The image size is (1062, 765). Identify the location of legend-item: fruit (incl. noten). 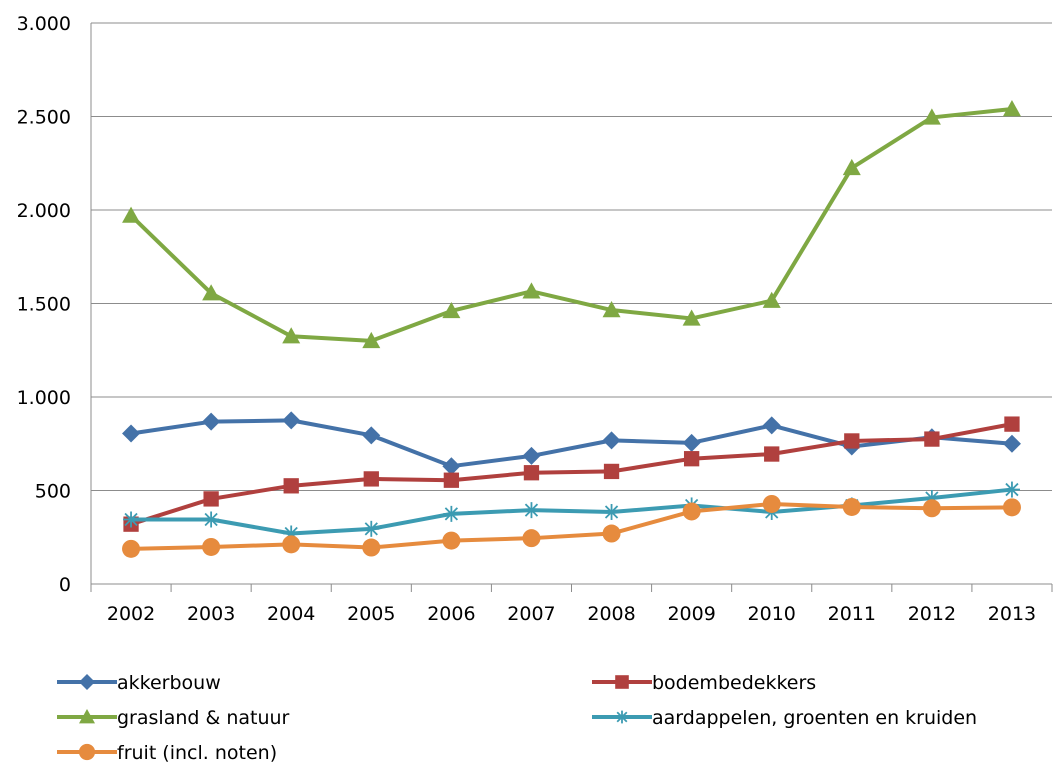
(167, 753).